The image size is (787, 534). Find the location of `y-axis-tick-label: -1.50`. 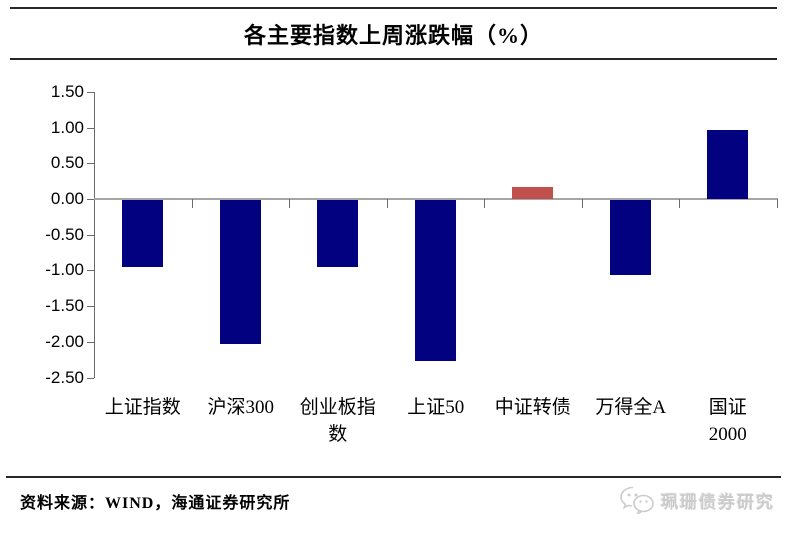

y-axis-tick-label: -1.50 is located at coordinates (64, 306).